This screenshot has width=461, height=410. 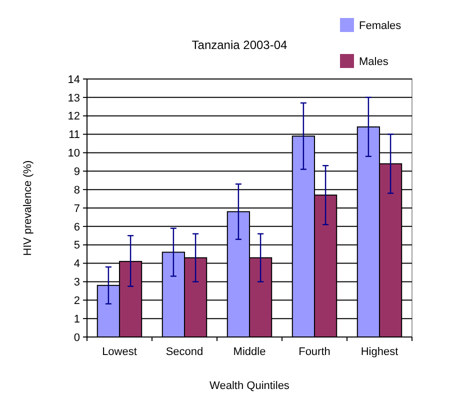 What do you see at coordinates (28, 208) in the screenshot?
I see `y-axis-title: HIV prevalence (%)` at bounding box center [28, 208].